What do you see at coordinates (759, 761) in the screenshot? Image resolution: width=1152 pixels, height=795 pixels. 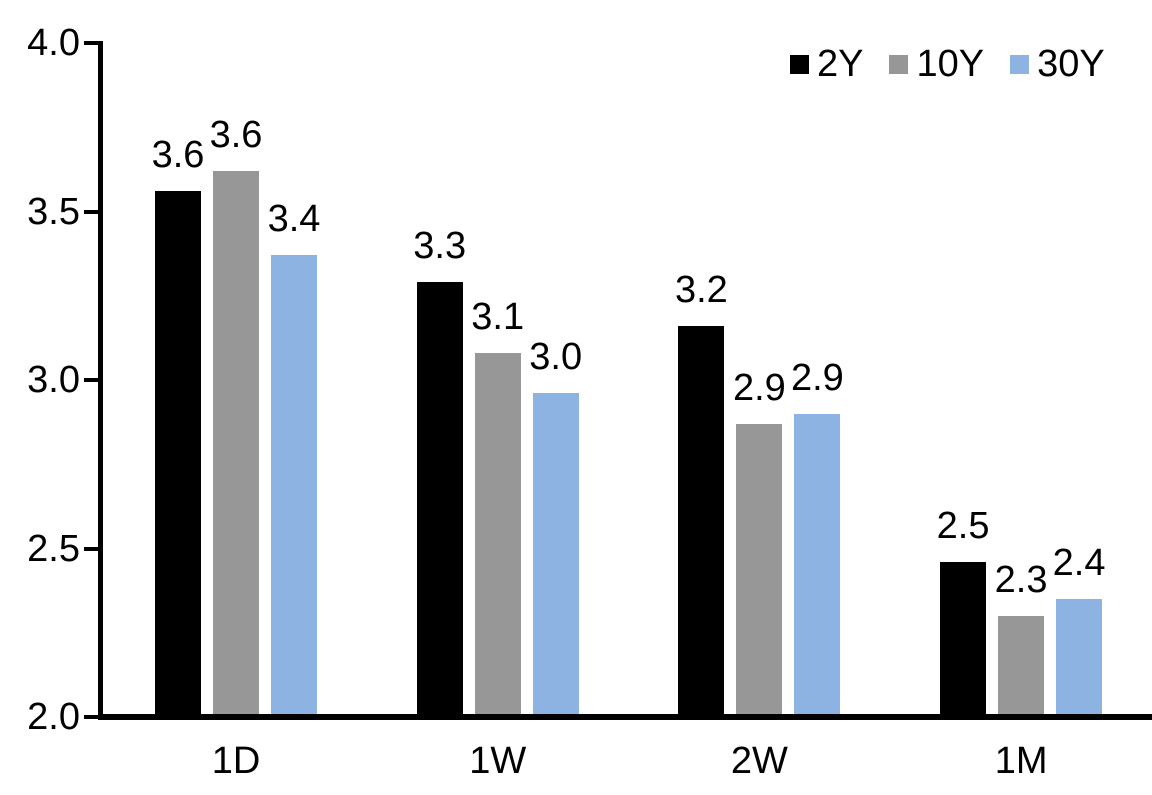 I see `x-category-label-2W: 2W` at bounding box center [759, 761].